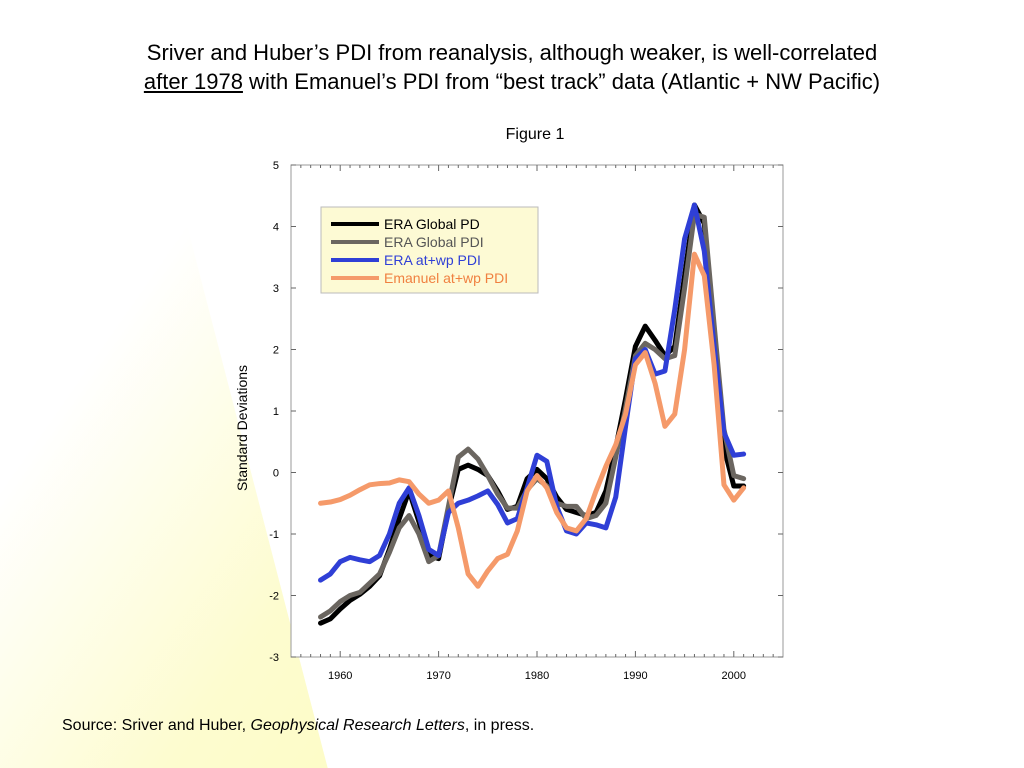 The width and height of the screenshot is (1024, 768). Describe the element at coordinates (438, 676) in the screenshot. I see `x-tick-label: 1970` at that location.